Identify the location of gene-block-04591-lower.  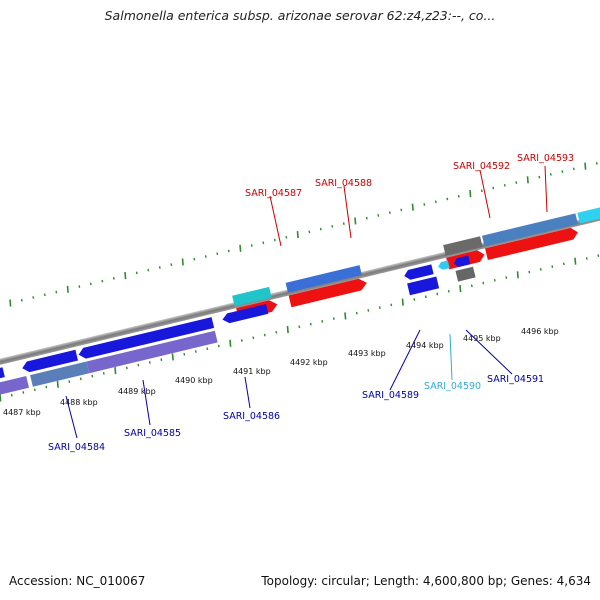
(465, 274).